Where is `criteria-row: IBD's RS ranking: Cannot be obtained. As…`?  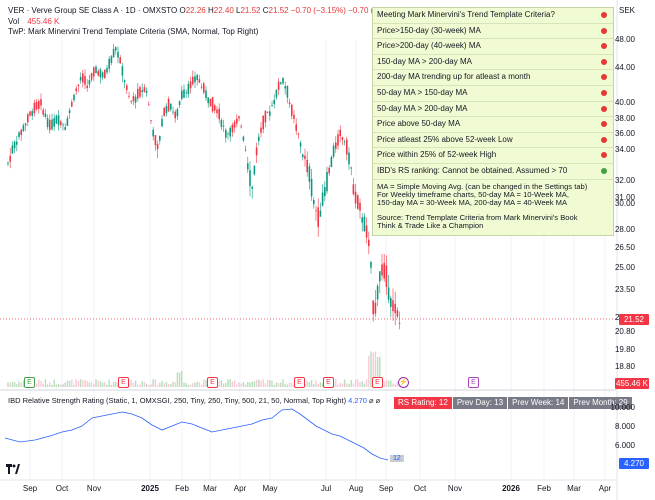
criteria-row: IBD's RS ranking: Cannot be obtained. As… is located at coordinates (493, 172).